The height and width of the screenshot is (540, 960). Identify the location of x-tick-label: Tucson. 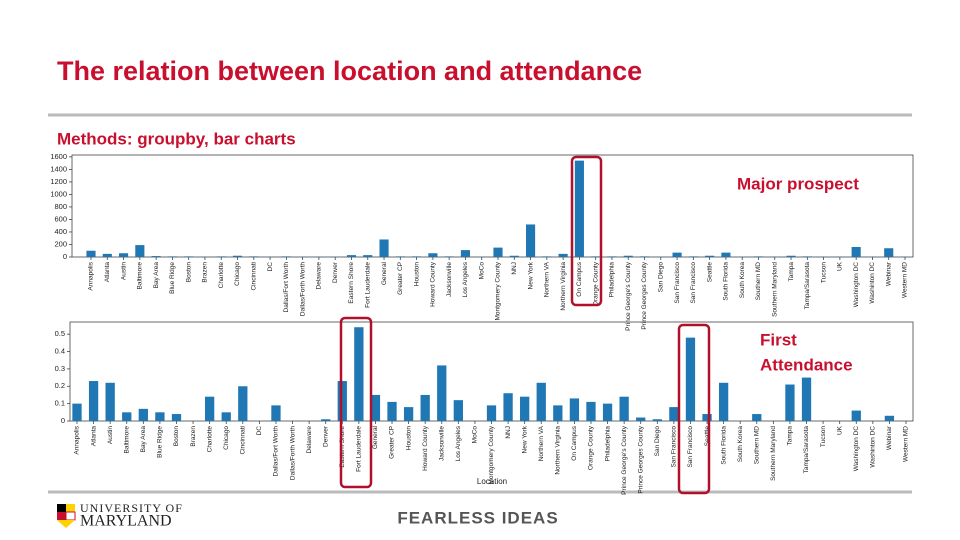
(823, 272).